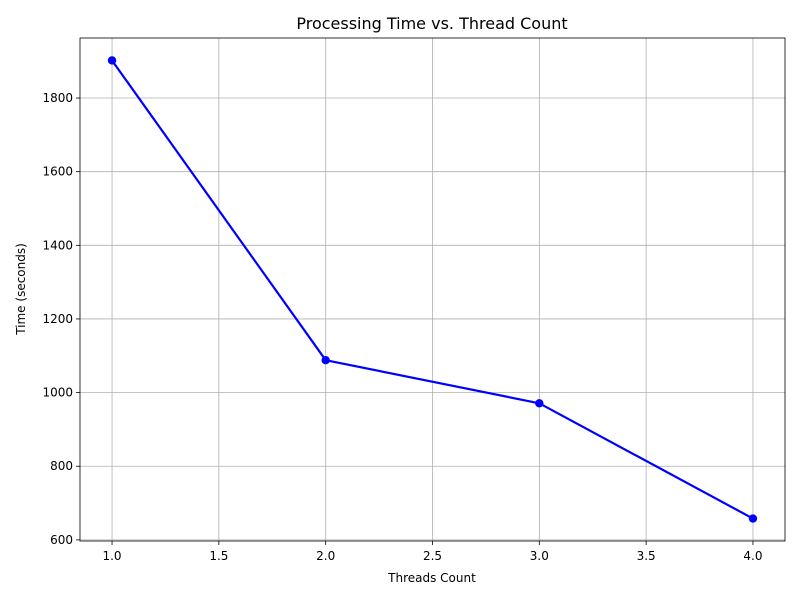  What do you see at coordinates (57, 98) in the screenshot?
I see `y-tick-label: 1800` at bounding box center [57, 98].